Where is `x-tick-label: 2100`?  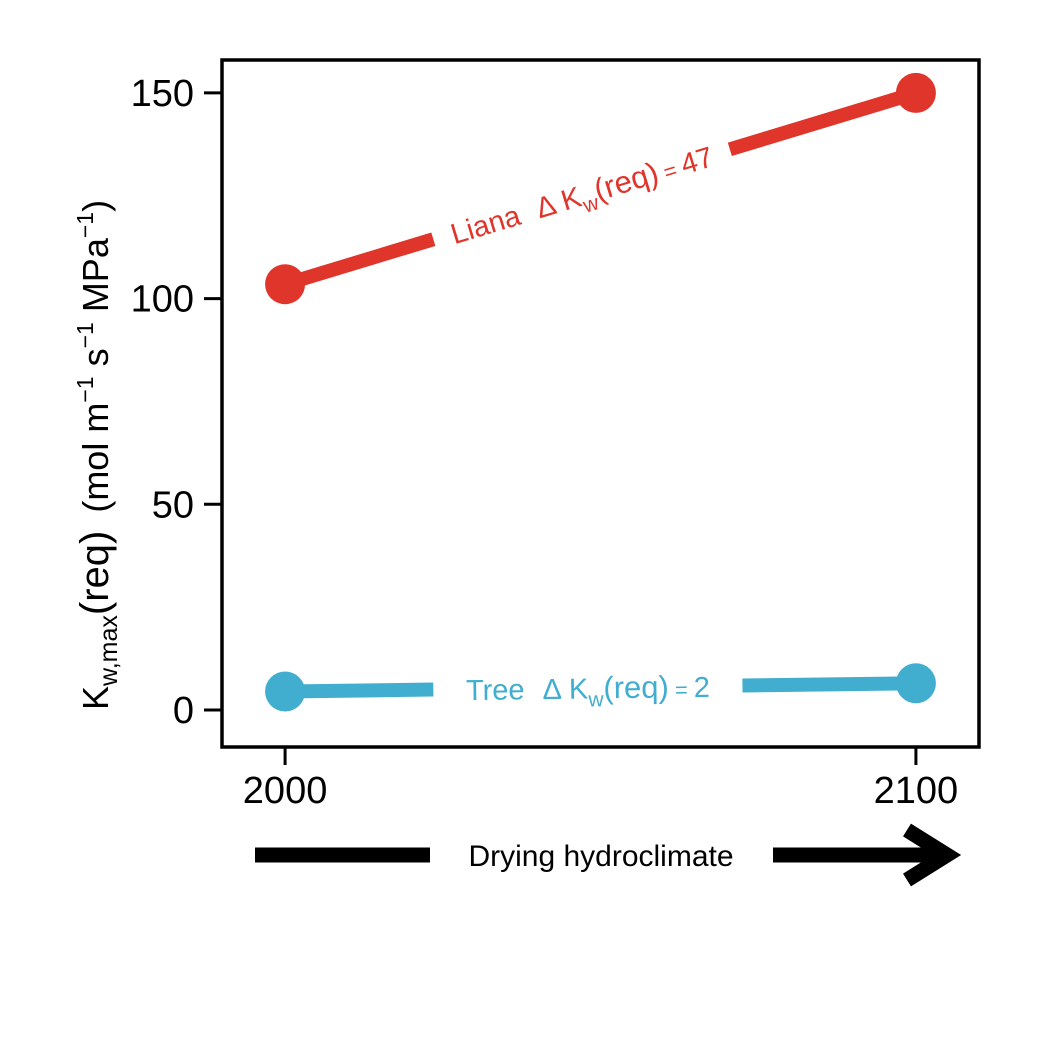
x-tick-label: 2100 is located at coordinates (916, 791).